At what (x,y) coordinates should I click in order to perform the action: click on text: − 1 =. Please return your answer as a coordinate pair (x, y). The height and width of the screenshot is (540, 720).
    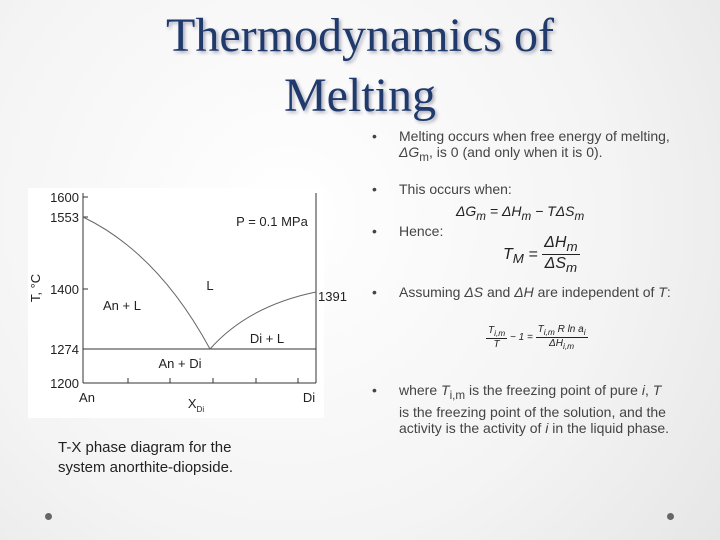
    Looking at the image, I should click on (521, 338).